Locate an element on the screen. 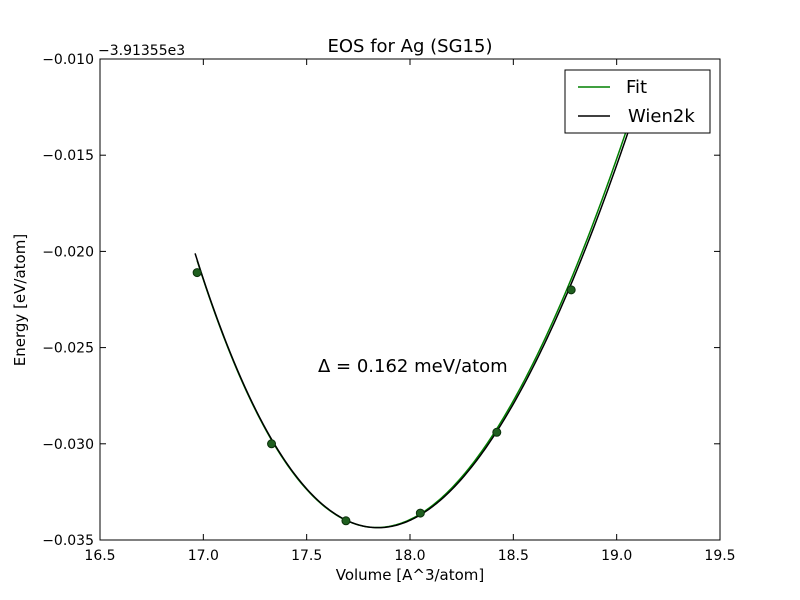 This screenshot has height=600, width=800. x-tick-label: 19.5 is located at coordinates (719, 556).